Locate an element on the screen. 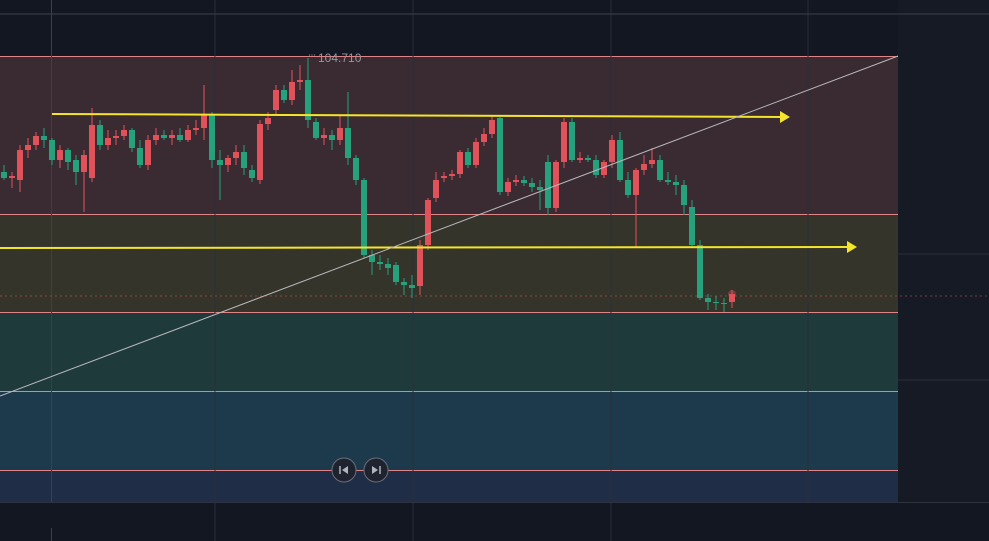 Image resolution: width=989 pixels, height=541 pixels. high-label: 104.710 is located at coordinates (340, 58).